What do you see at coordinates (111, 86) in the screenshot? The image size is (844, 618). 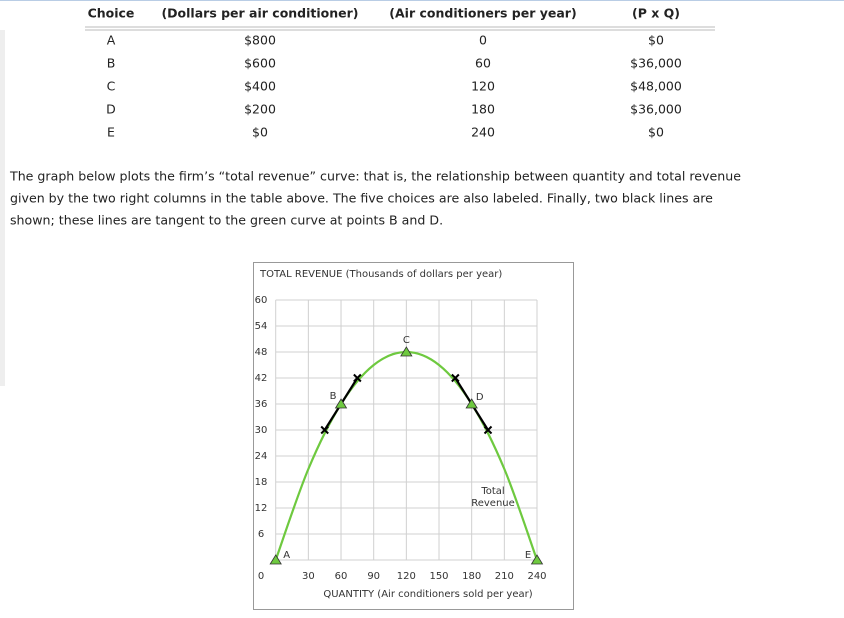 I see `table-cell: C` at bounding box center [111, 86].